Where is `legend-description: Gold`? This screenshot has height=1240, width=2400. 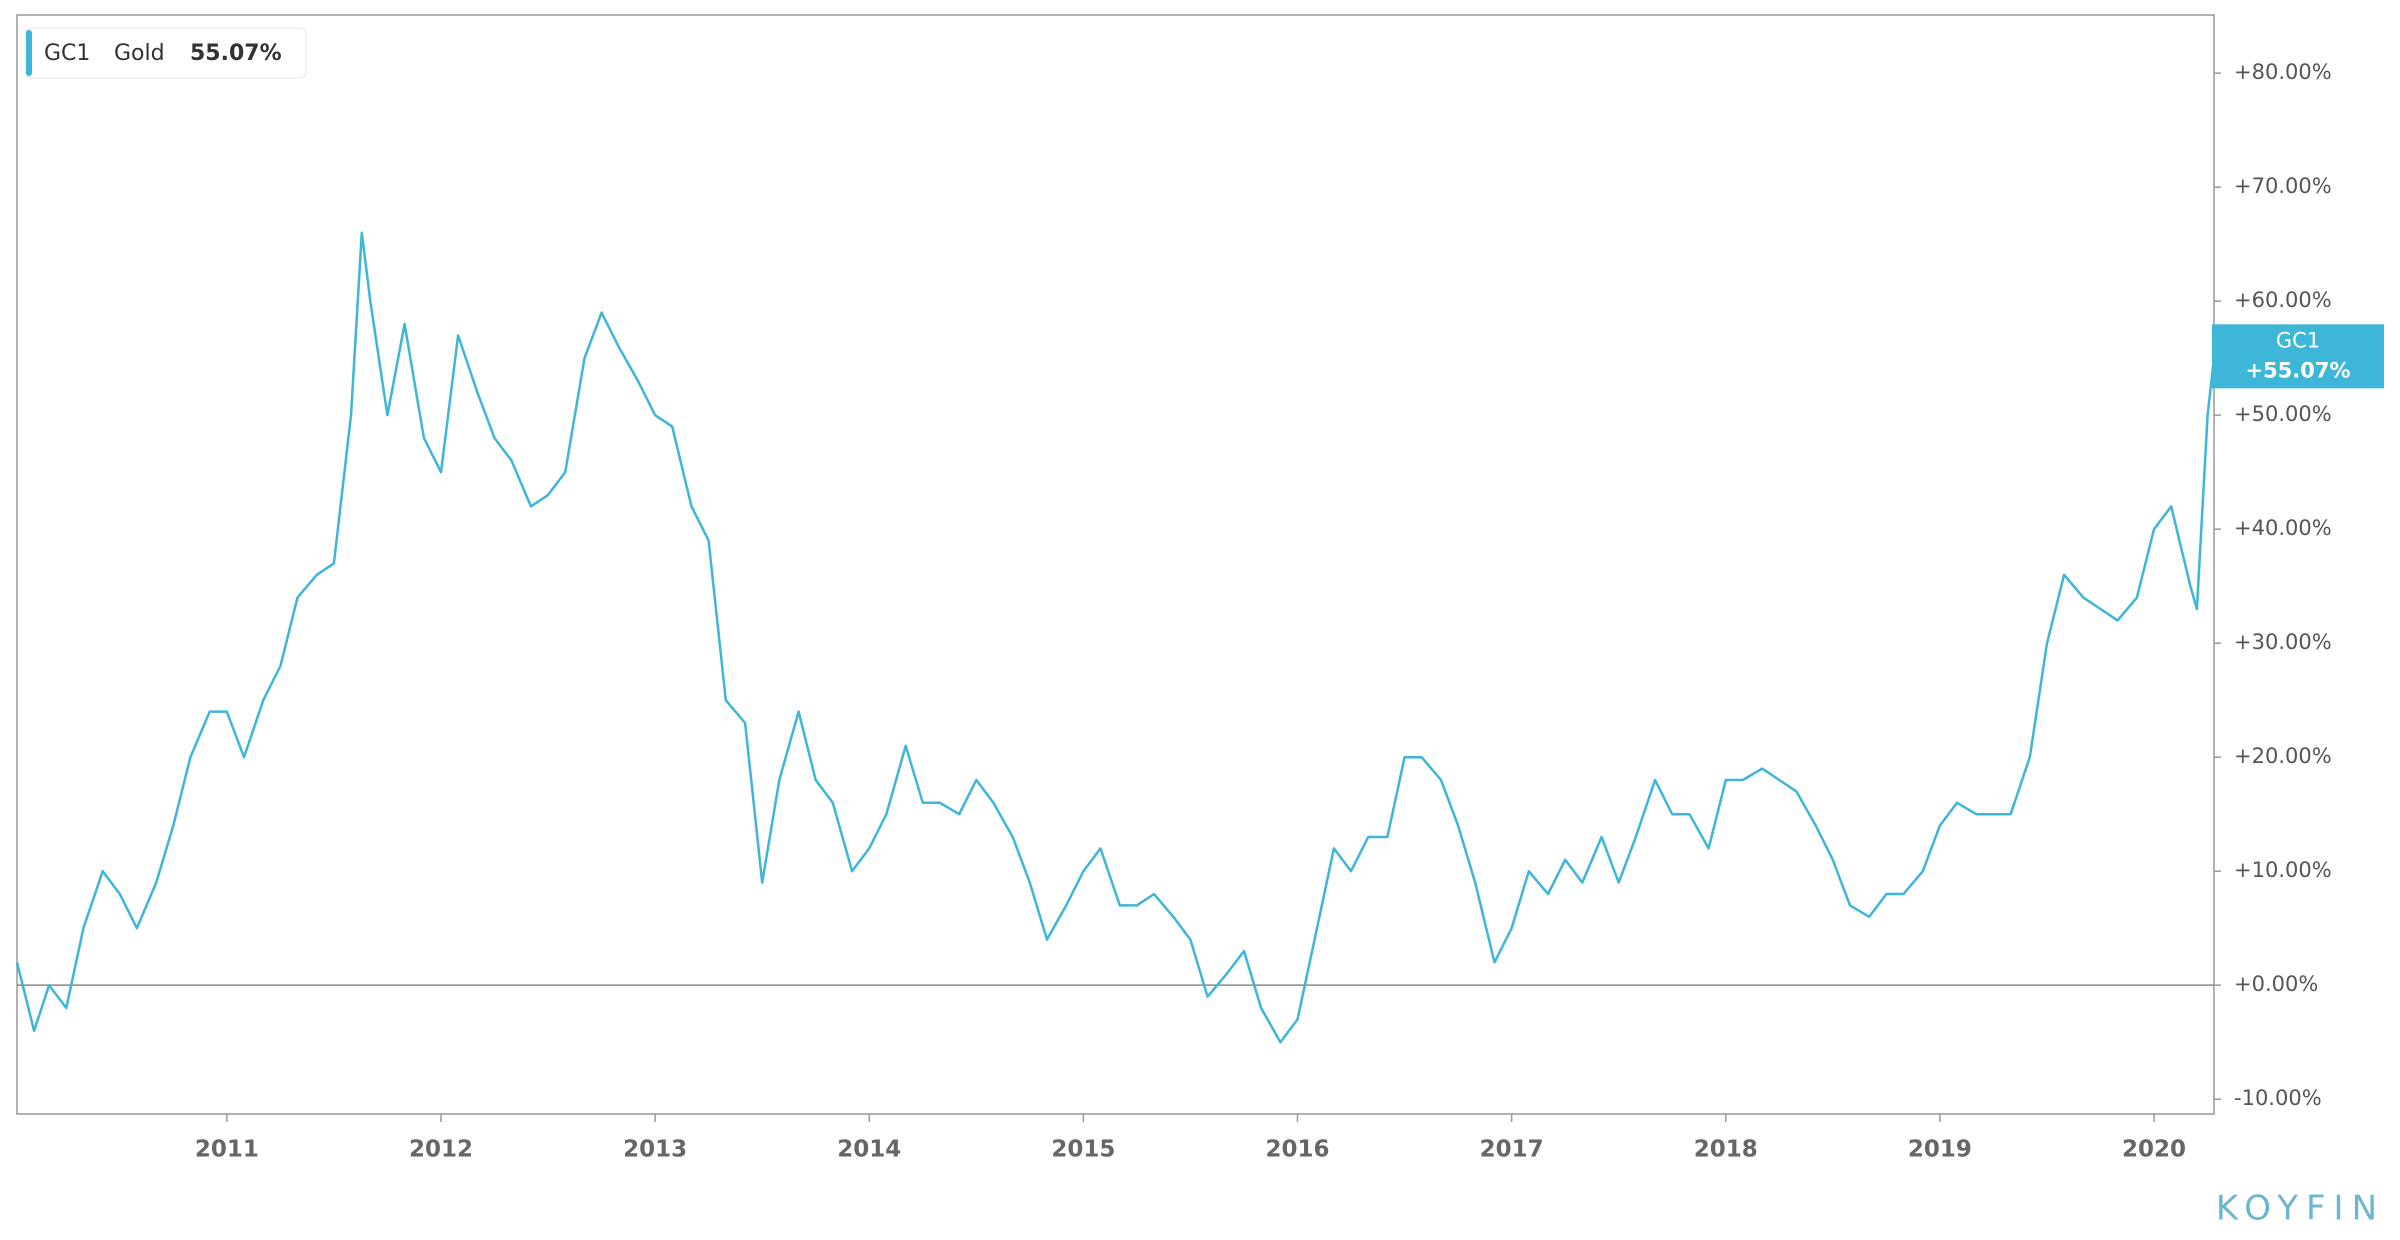 legend-description: Gold is located at coordinates (139, 53).